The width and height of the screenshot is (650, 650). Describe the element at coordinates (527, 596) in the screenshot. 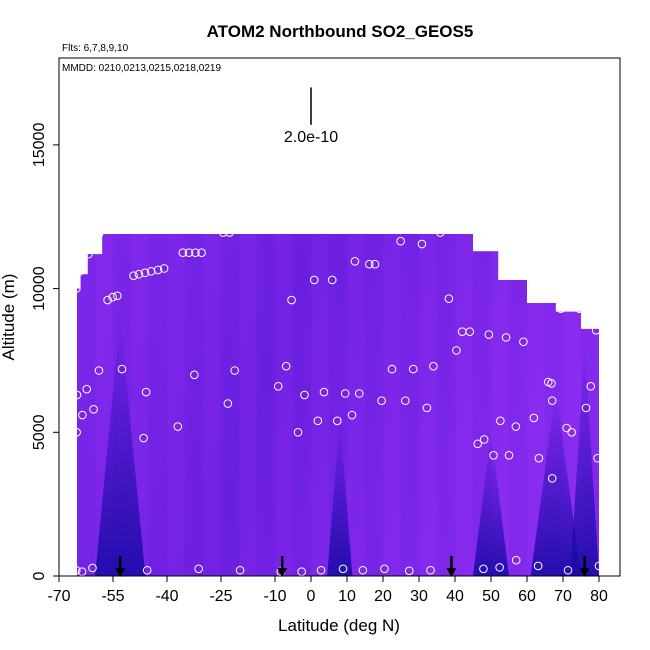

I see `x-tick-label: 60` at that location.